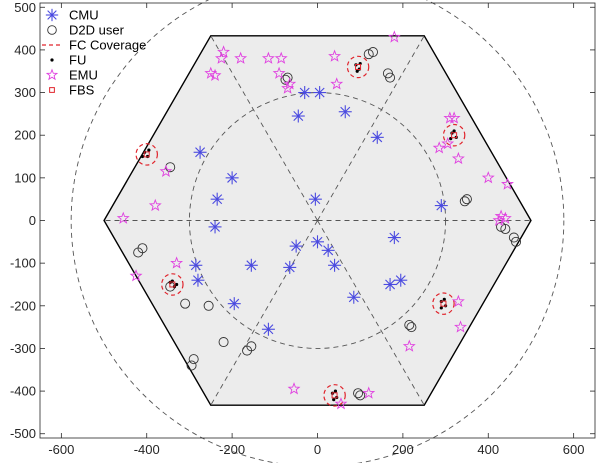 This screenshot has width=601, height=463. What do you see at coordinates (25, 49) in the screenshot?
I see `y-tick-label: 400` at bounding box center [25, 49].